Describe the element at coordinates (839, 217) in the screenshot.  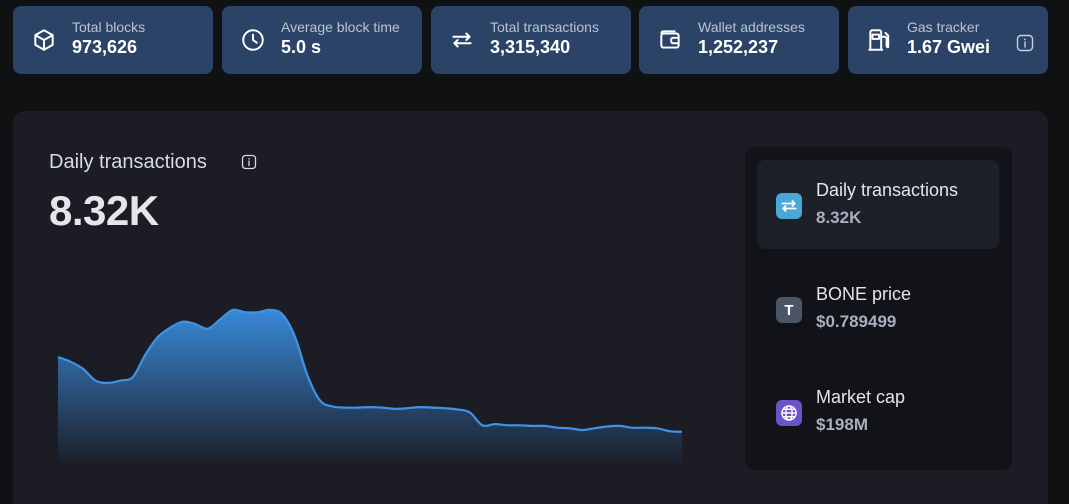
I see `metric-value: 8.32K` at that location.